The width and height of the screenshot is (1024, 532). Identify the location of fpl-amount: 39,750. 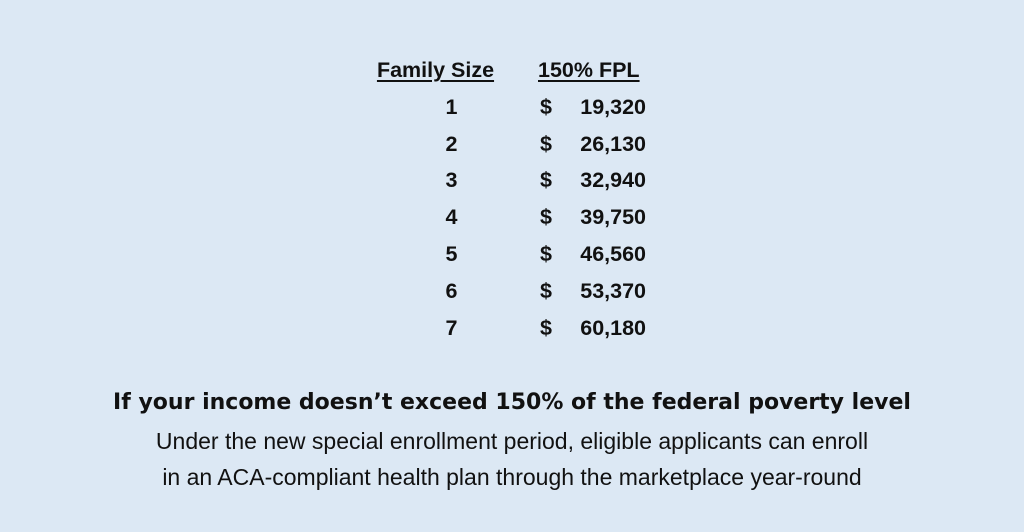
(613, 217).